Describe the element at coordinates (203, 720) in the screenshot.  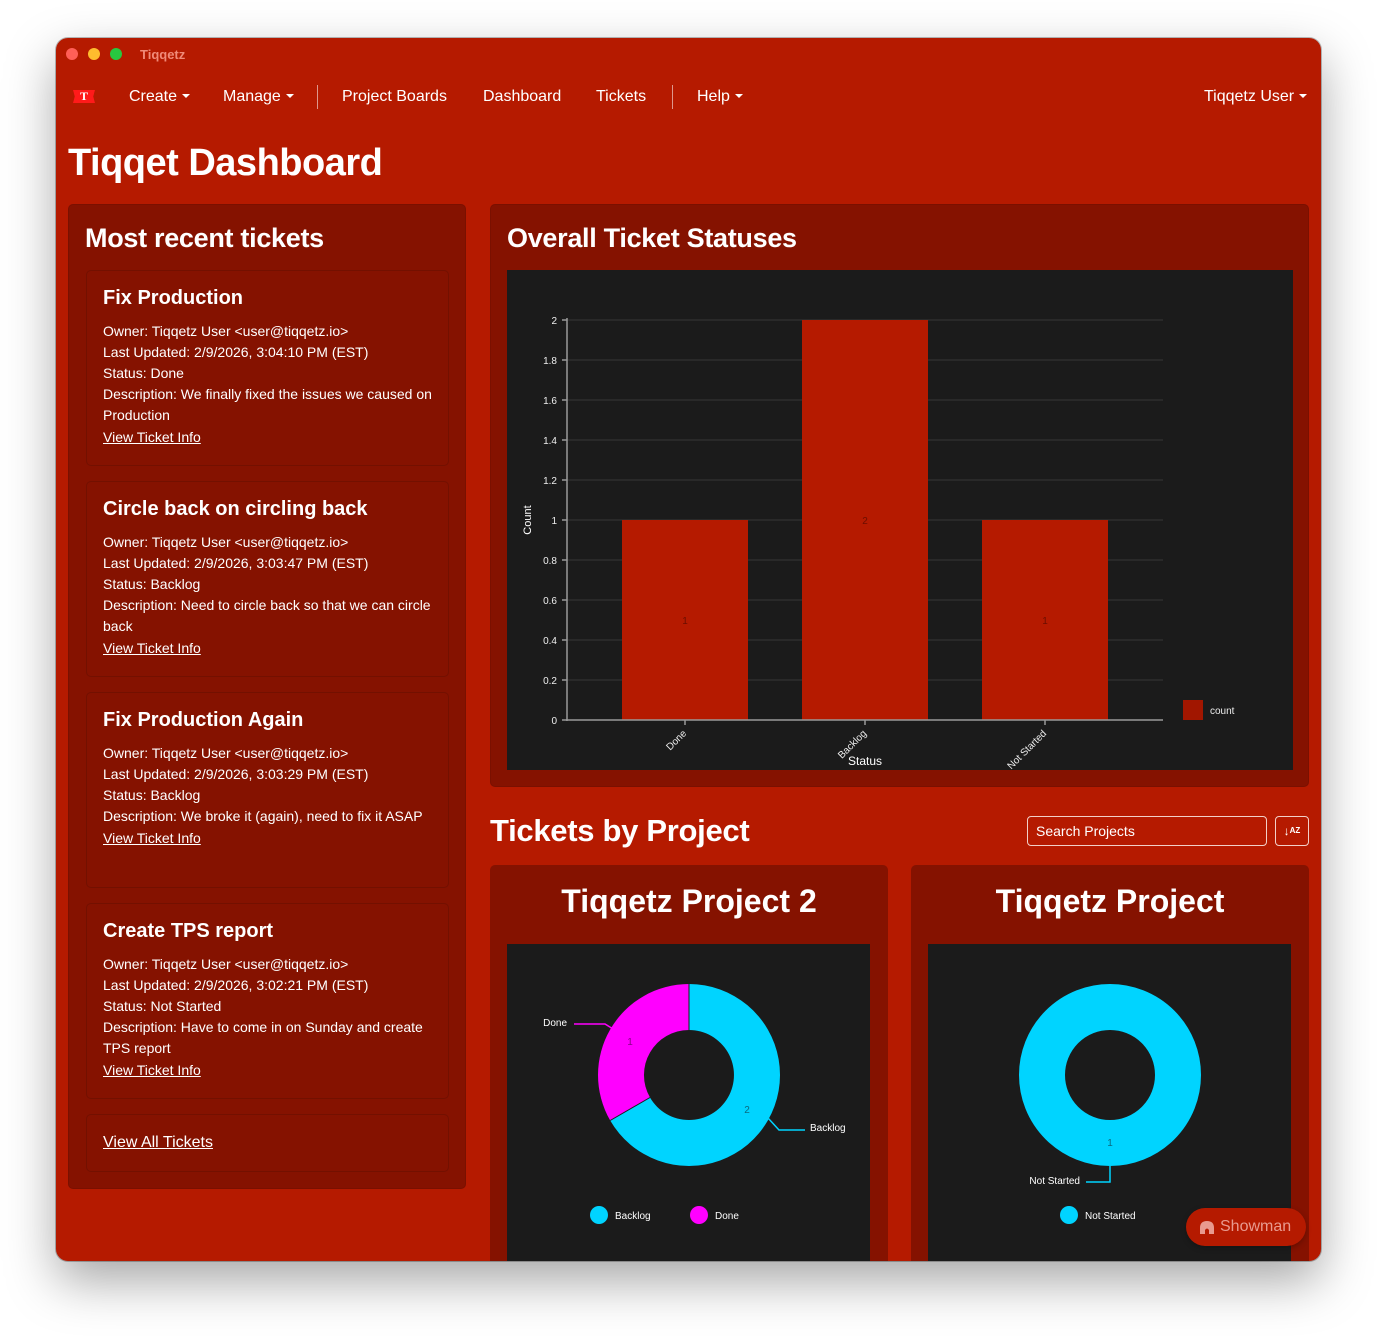
I see `ticket-title: Fix Production Again` at that location.